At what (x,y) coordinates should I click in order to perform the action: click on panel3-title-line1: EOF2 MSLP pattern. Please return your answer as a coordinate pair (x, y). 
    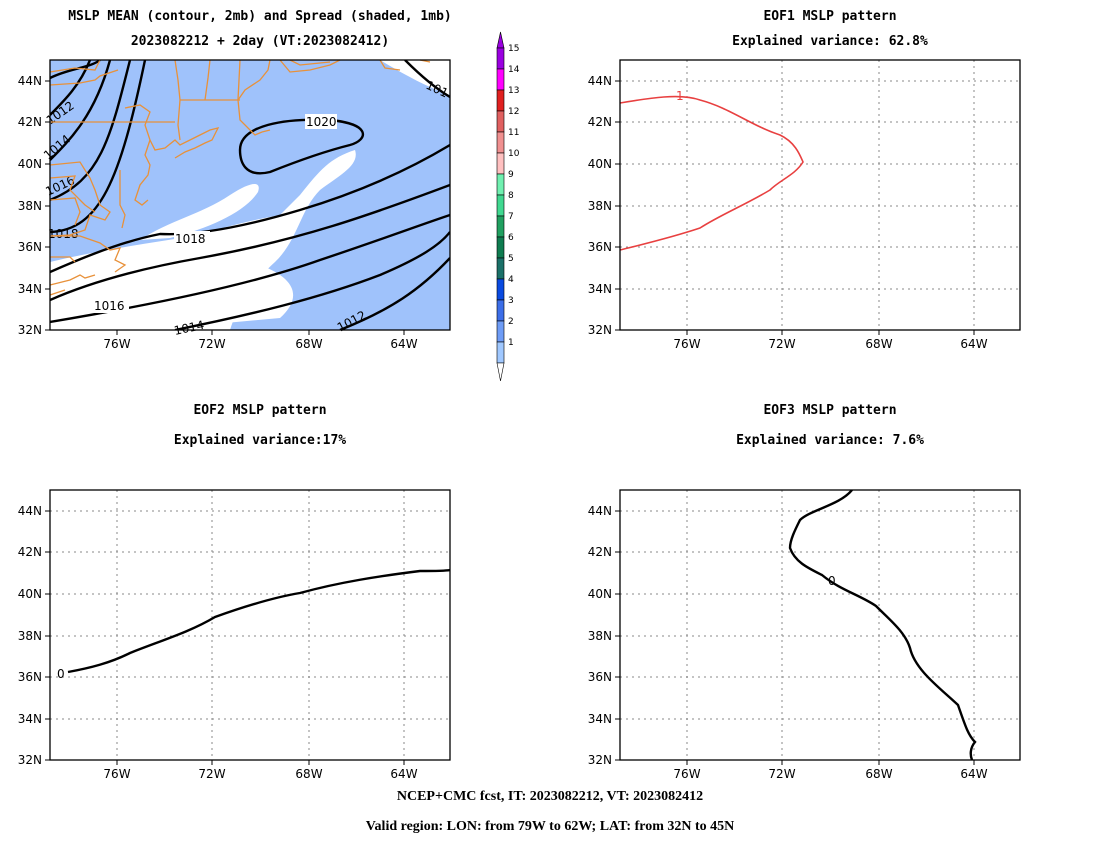
    Looking at the image, I should click on (260, 410).